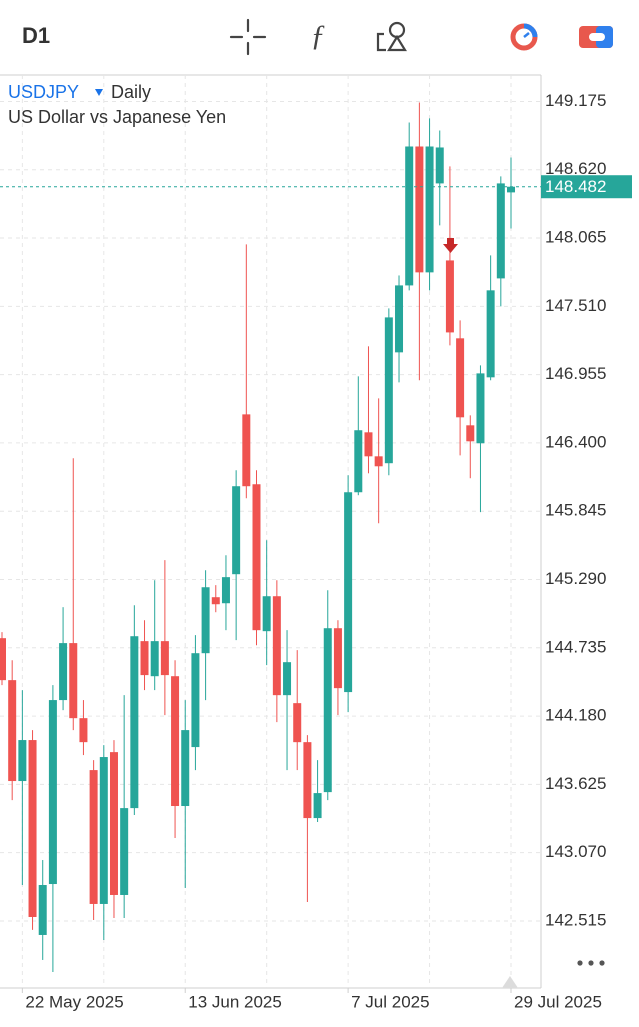 Image resolution: width=639 pixels, height=1027 pixels. What do you see at coordinates (575, 186) in the screenshot?
I see `current-price-label: 148.482` at bounding box center [575, 186].